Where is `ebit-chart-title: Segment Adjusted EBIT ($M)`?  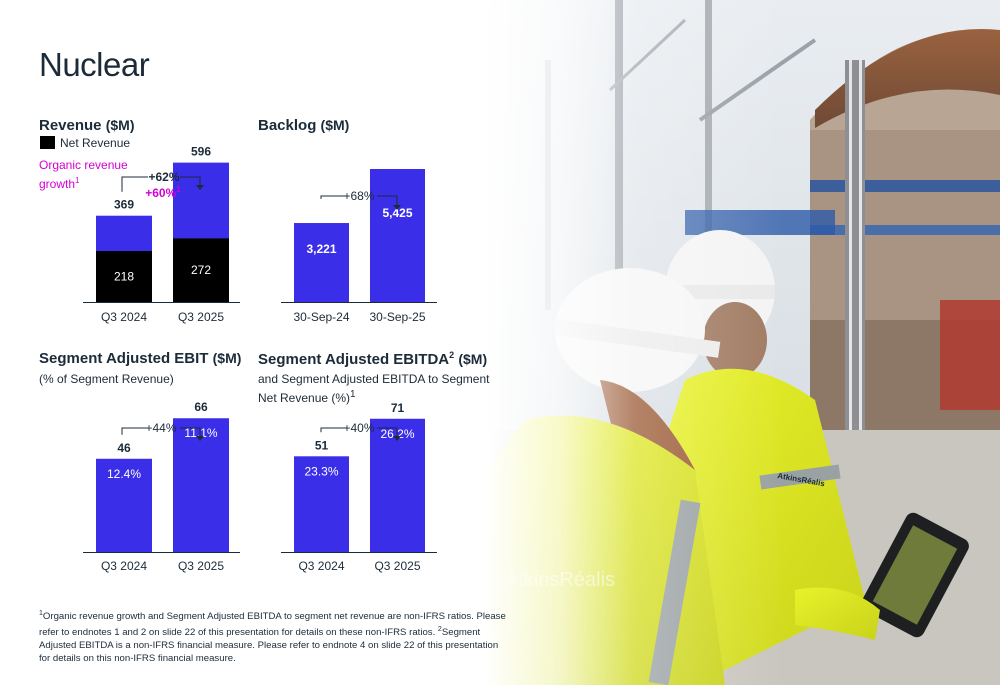 ebit-chart-title: Segment Adjusted EBIT ($M) is located at coordinates (140, 358).